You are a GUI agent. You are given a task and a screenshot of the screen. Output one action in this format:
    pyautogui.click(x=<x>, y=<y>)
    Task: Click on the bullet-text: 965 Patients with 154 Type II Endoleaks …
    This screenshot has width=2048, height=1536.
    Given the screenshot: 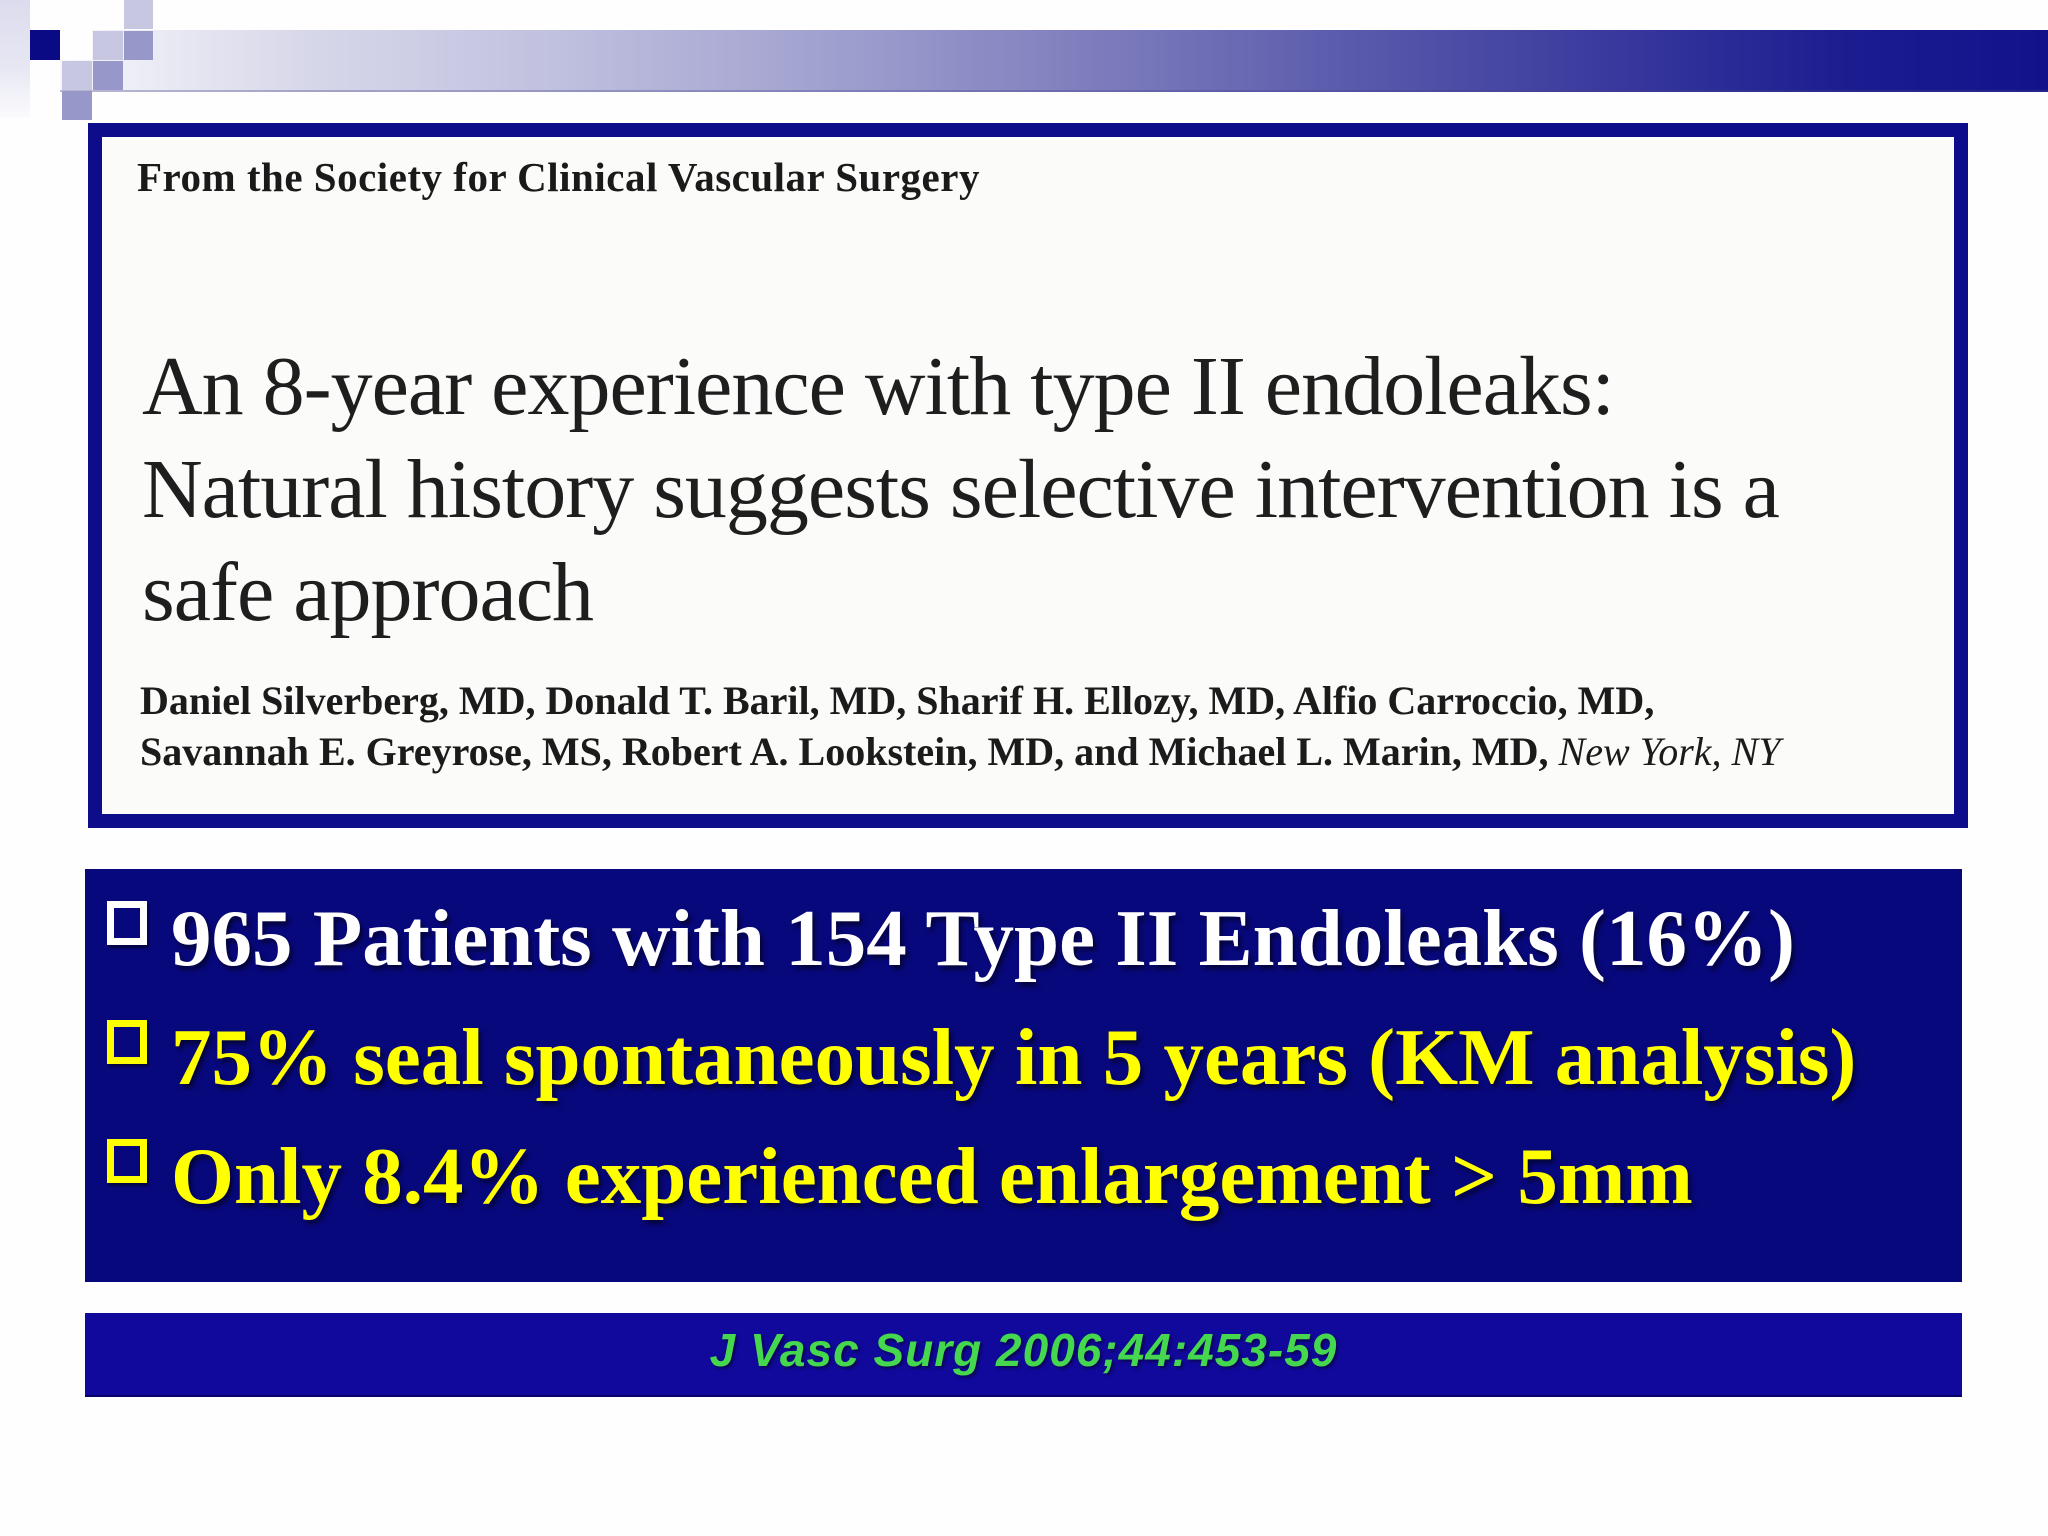 What is the action you would take?
    pyautogui.click(x=983, y=938)
    